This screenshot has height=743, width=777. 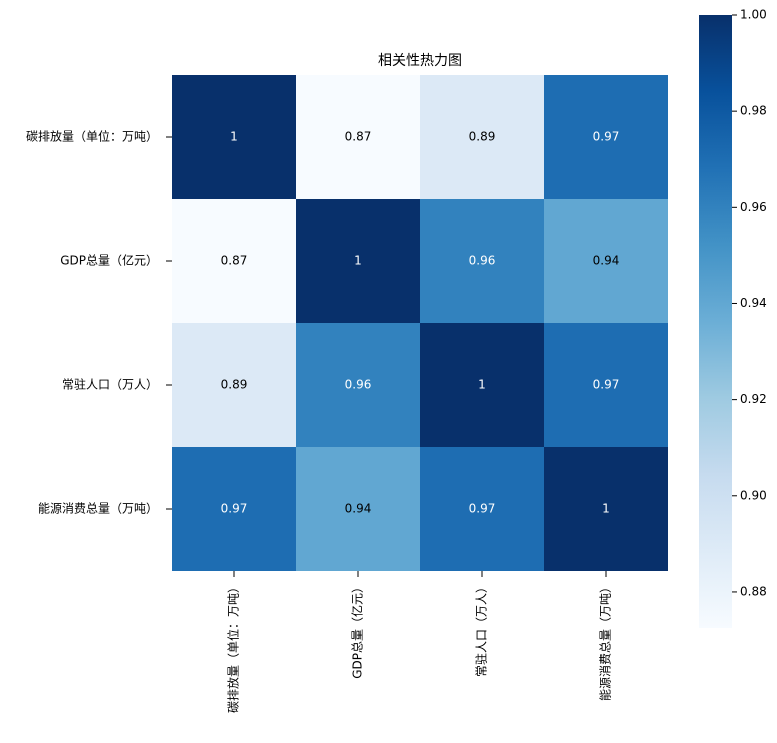 What do you see at coordinates (753, 495) in the screenshot?
I see `colorbar-tick-label: 0.90` at bounding box center [753, 495].